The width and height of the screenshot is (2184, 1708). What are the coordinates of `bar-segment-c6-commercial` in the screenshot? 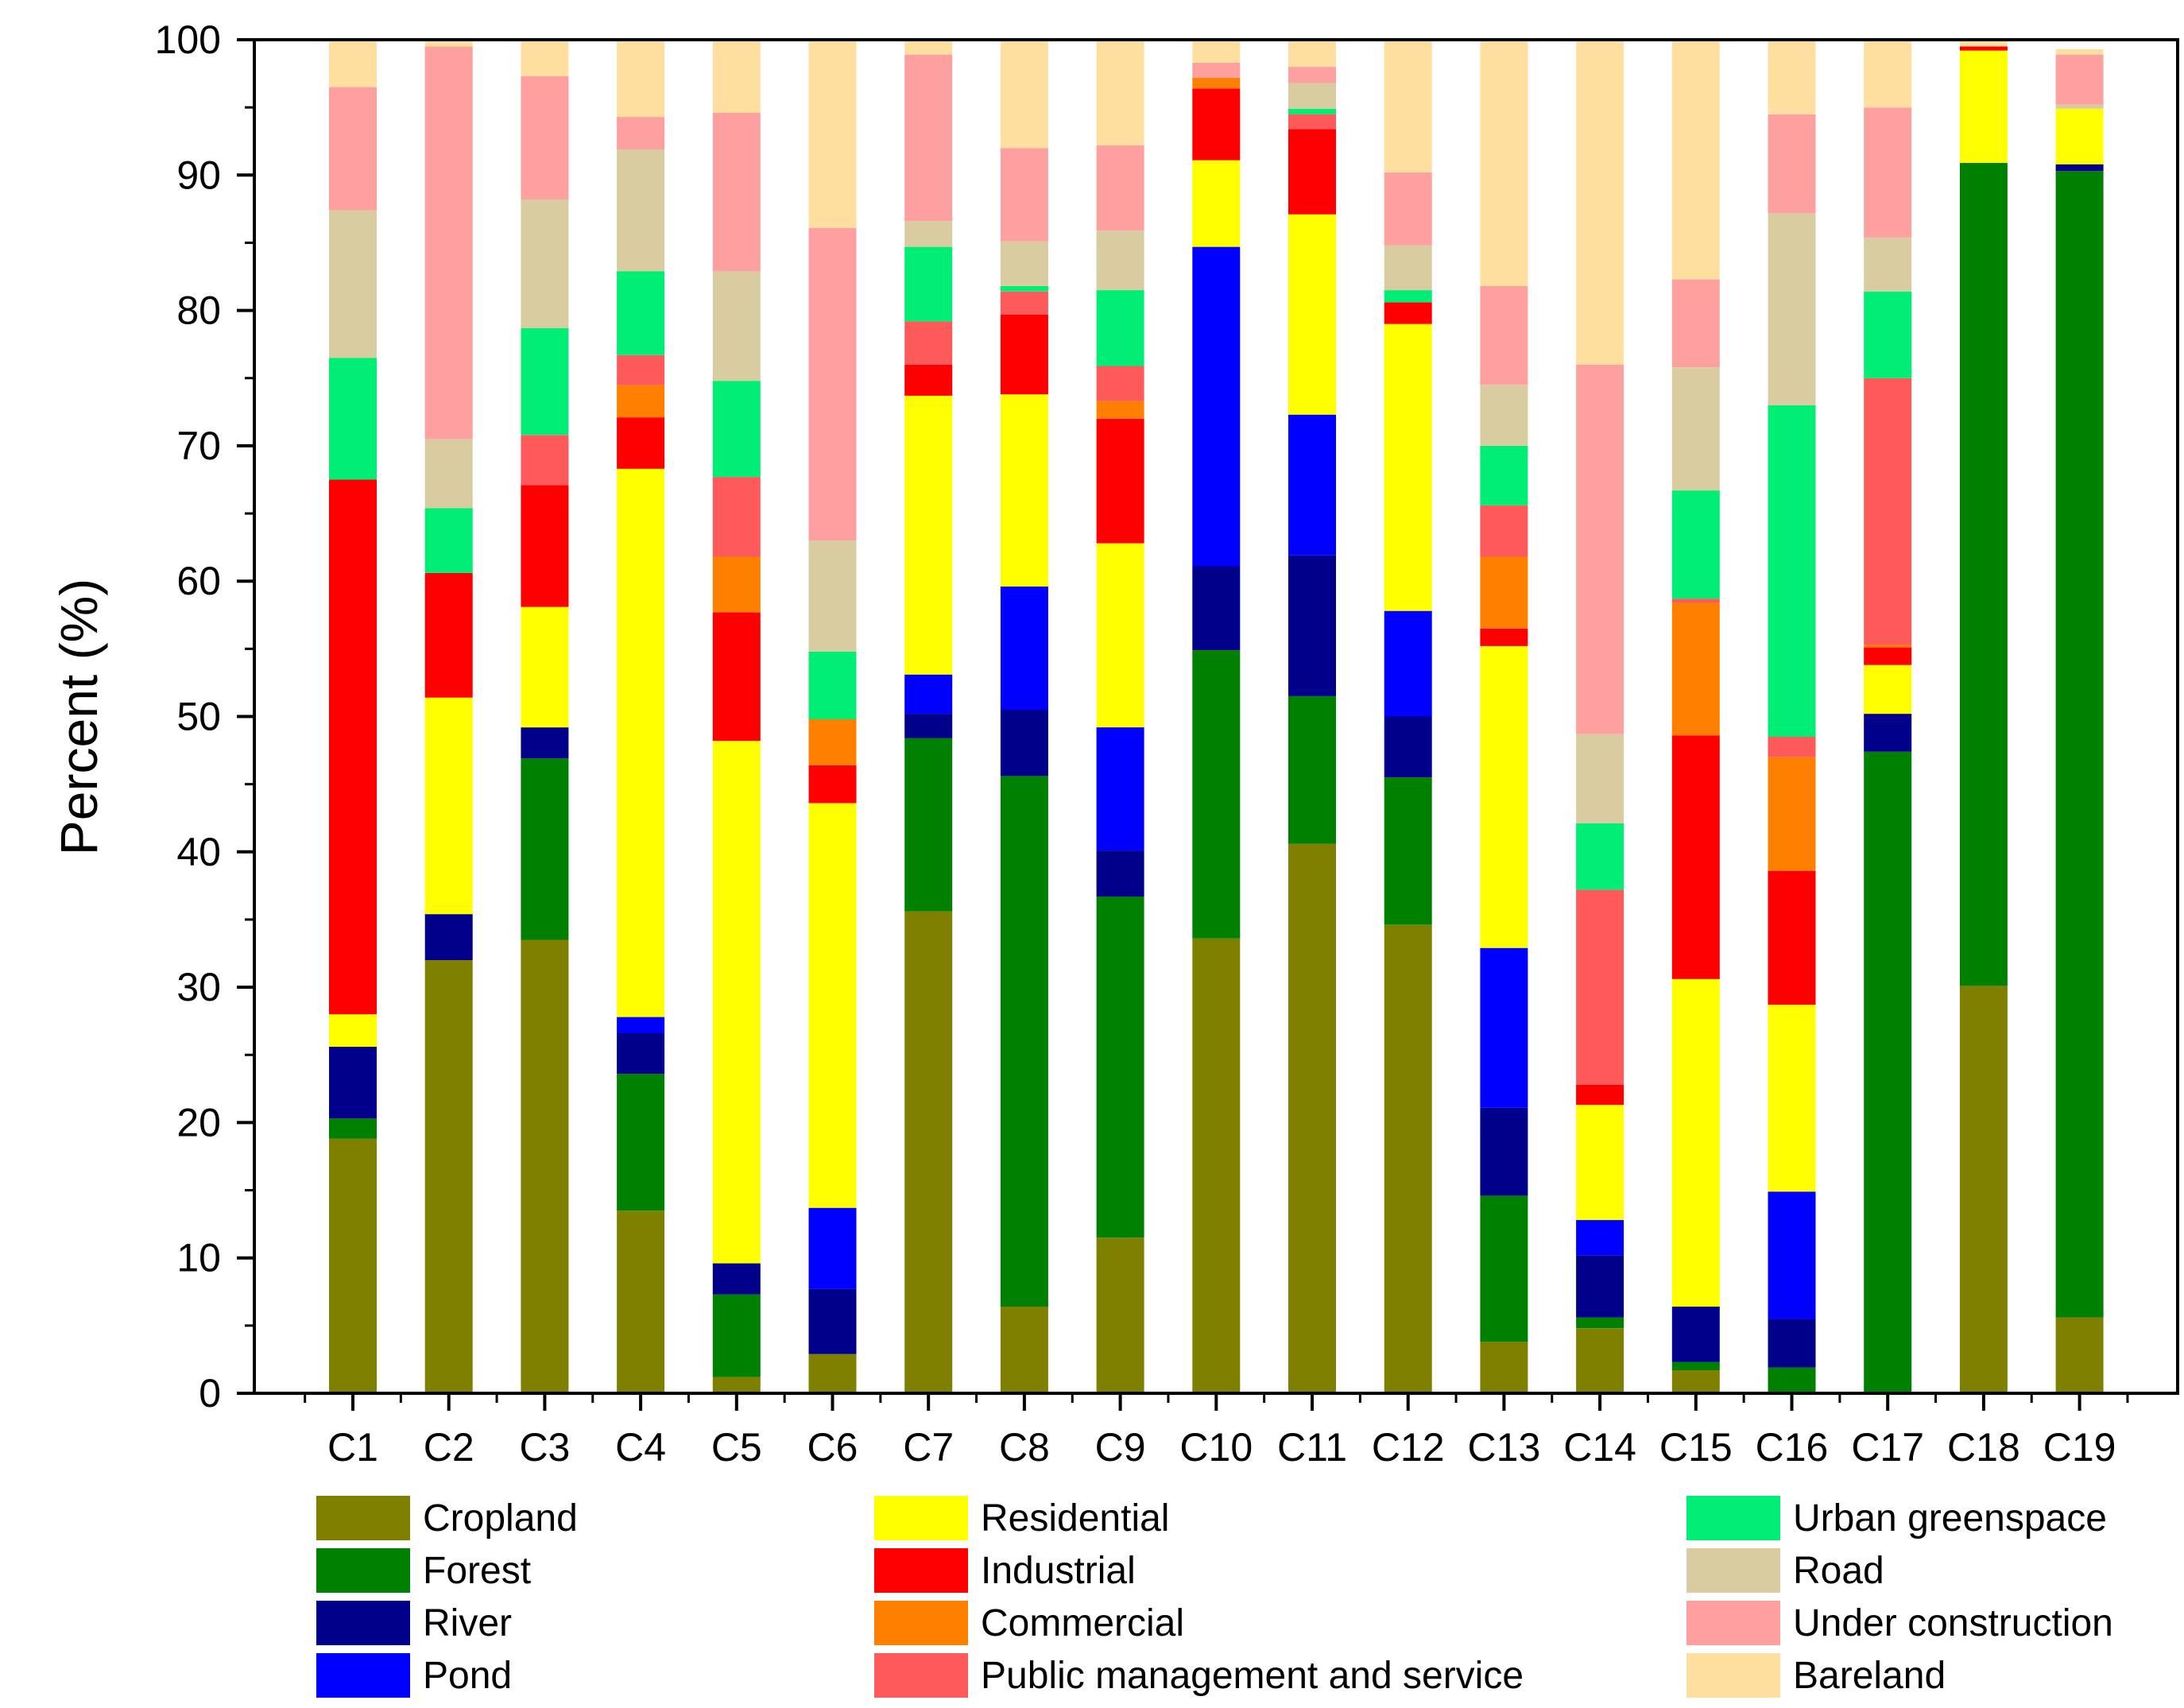 It's located at (832, 741).